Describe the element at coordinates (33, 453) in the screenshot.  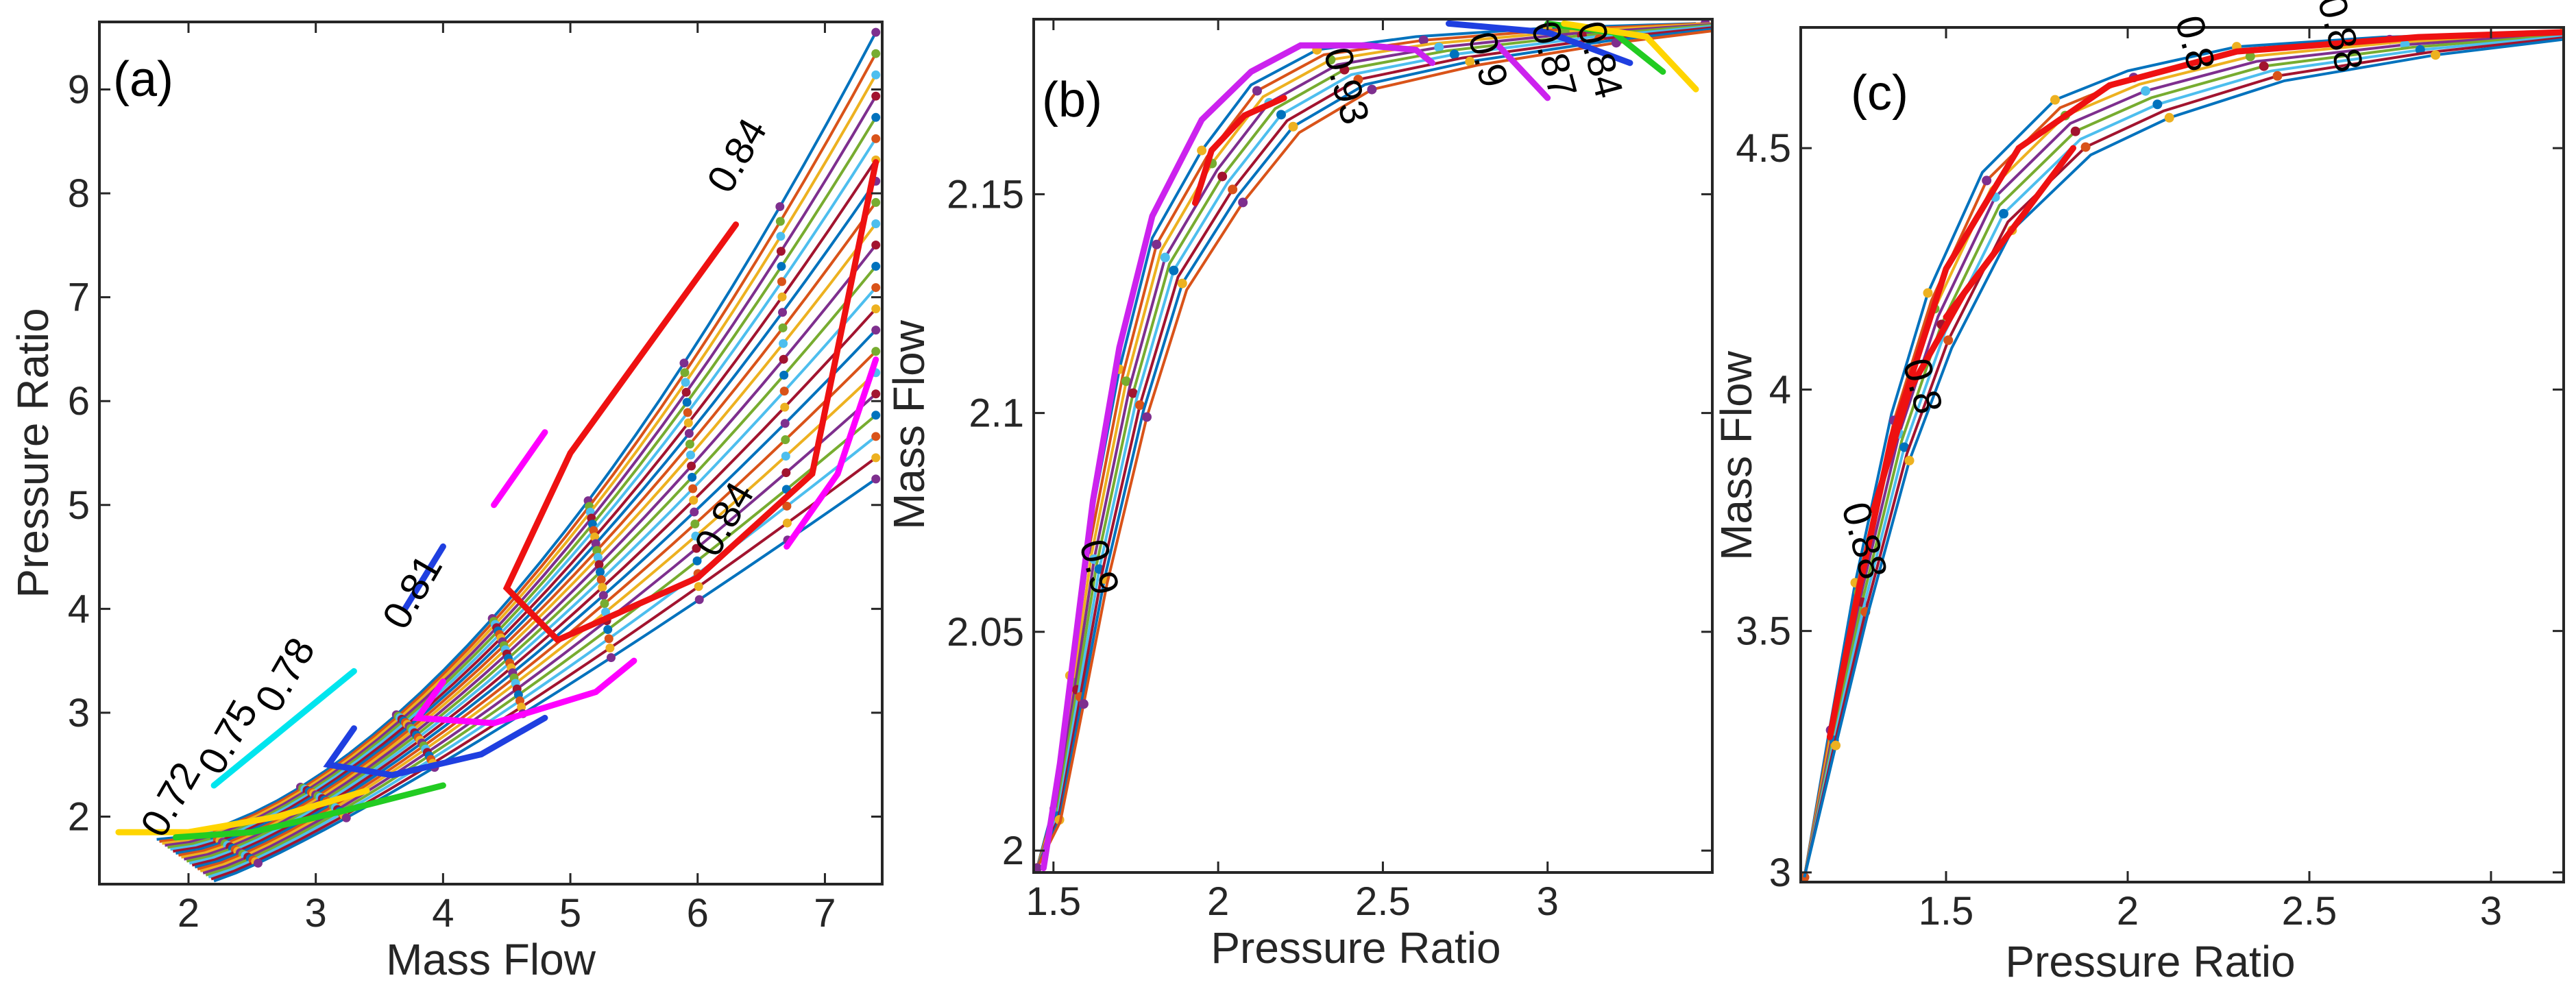
I see `panel-a-ylabel: Pressure Ratio` at that location.